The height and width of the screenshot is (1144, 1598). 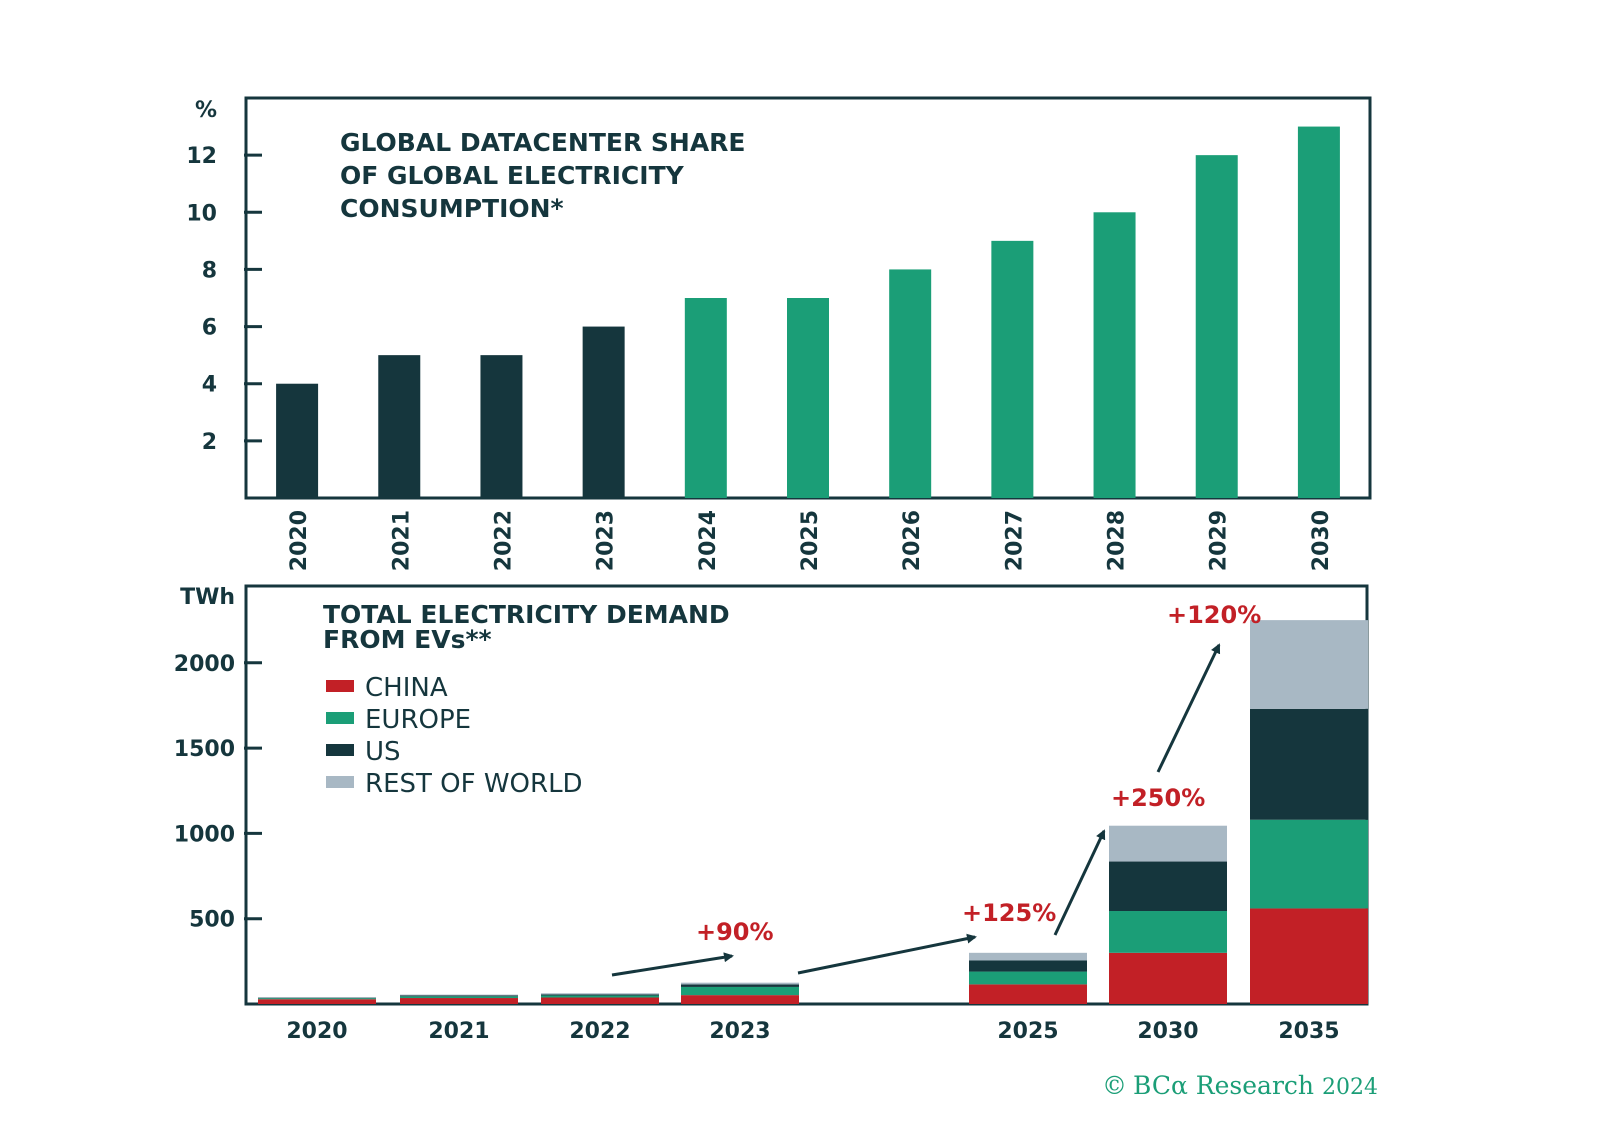 What do you see at coordinates (740, 999) in the screenshot?
I see `ev-demand-bar-2023-china` at bounding box center [740, 999].